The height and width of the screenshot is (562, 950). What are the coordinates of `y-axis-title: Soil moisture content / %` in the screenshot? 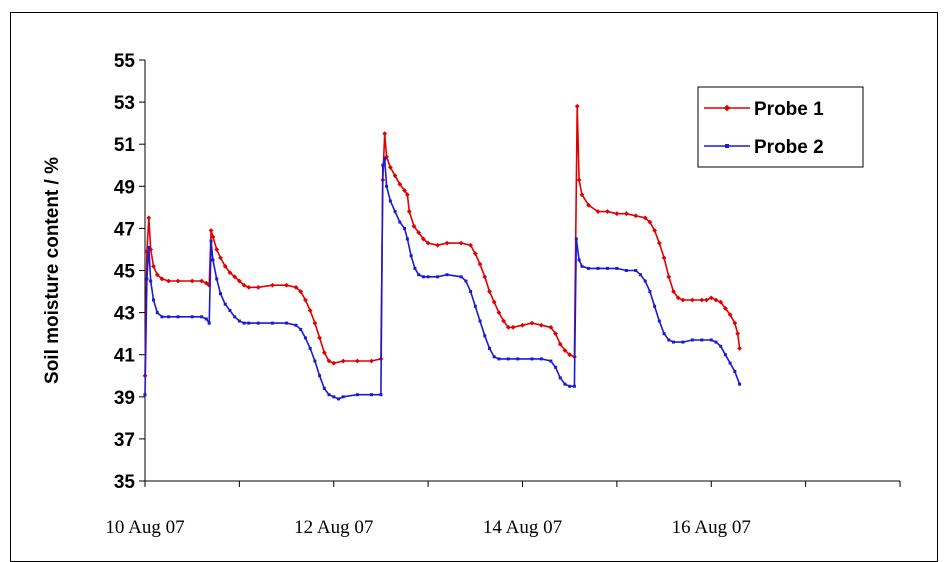 It's located at (52, 270).